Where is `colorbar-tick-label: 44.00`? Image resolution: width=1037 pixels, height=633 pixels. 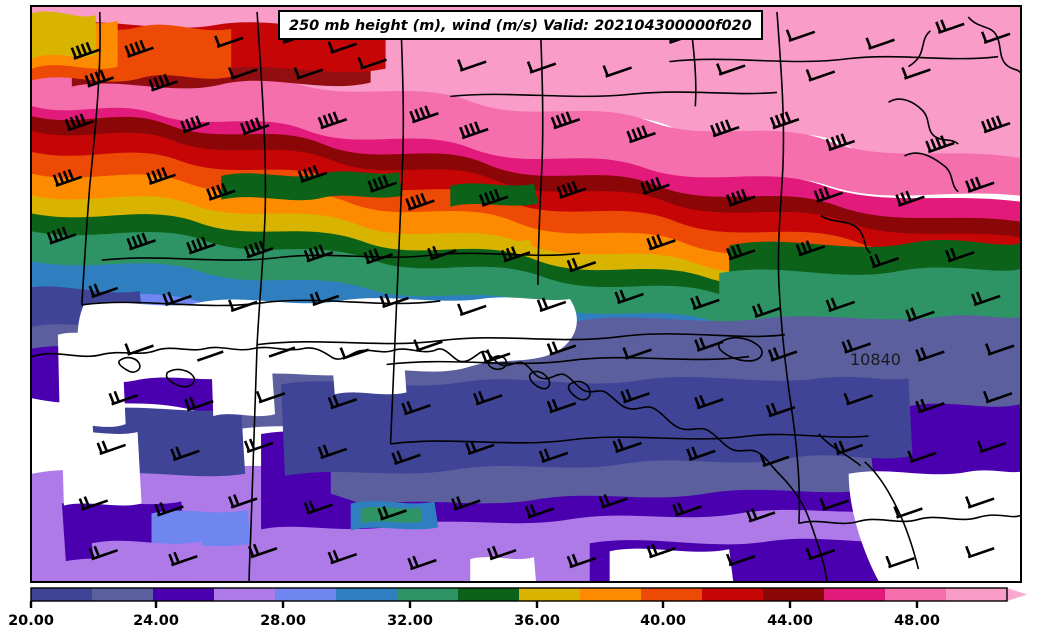
colorbar-tick-label: 44.00 is located at coordinates (790, 621).